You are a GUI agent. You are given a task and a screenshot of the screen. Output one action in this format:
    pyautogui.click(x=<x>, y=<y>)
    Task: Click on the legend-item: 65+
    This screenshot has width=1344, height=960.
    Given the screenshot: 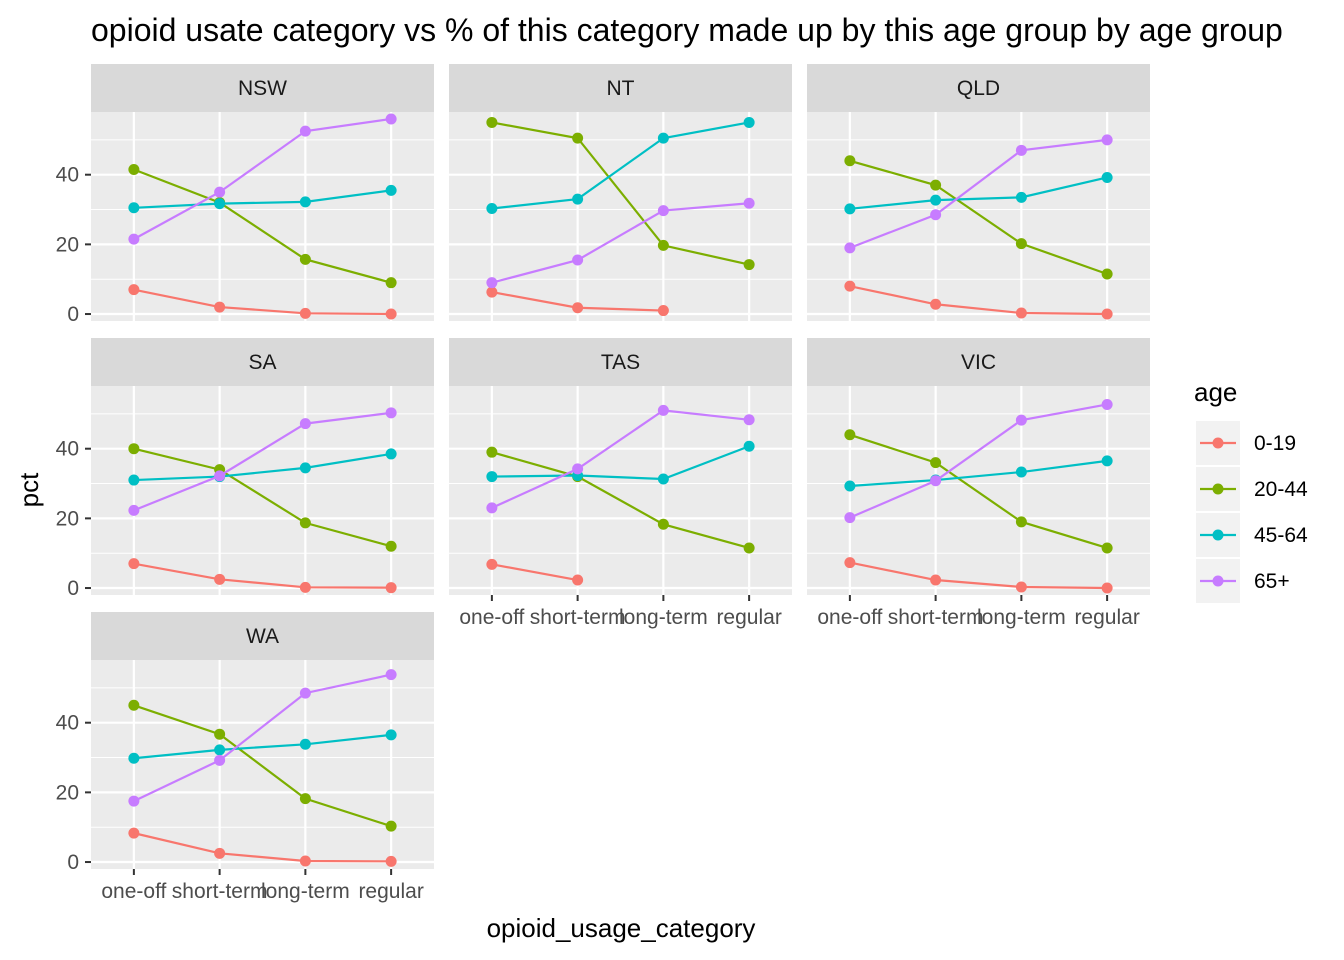 What is the action you would take?
    pyautogui.click(x=1243, y=581)
    